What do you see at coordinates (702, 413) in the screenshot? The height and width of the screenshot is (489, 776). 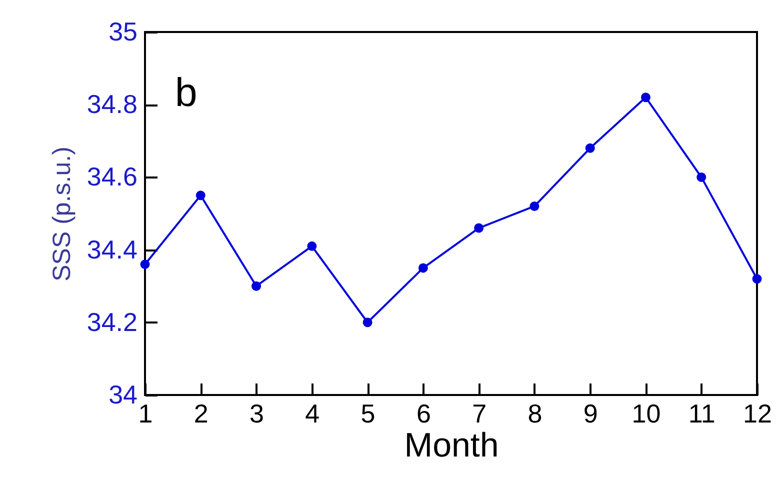 I see `x-tick-label: 11` at bounding box center [702, 413].